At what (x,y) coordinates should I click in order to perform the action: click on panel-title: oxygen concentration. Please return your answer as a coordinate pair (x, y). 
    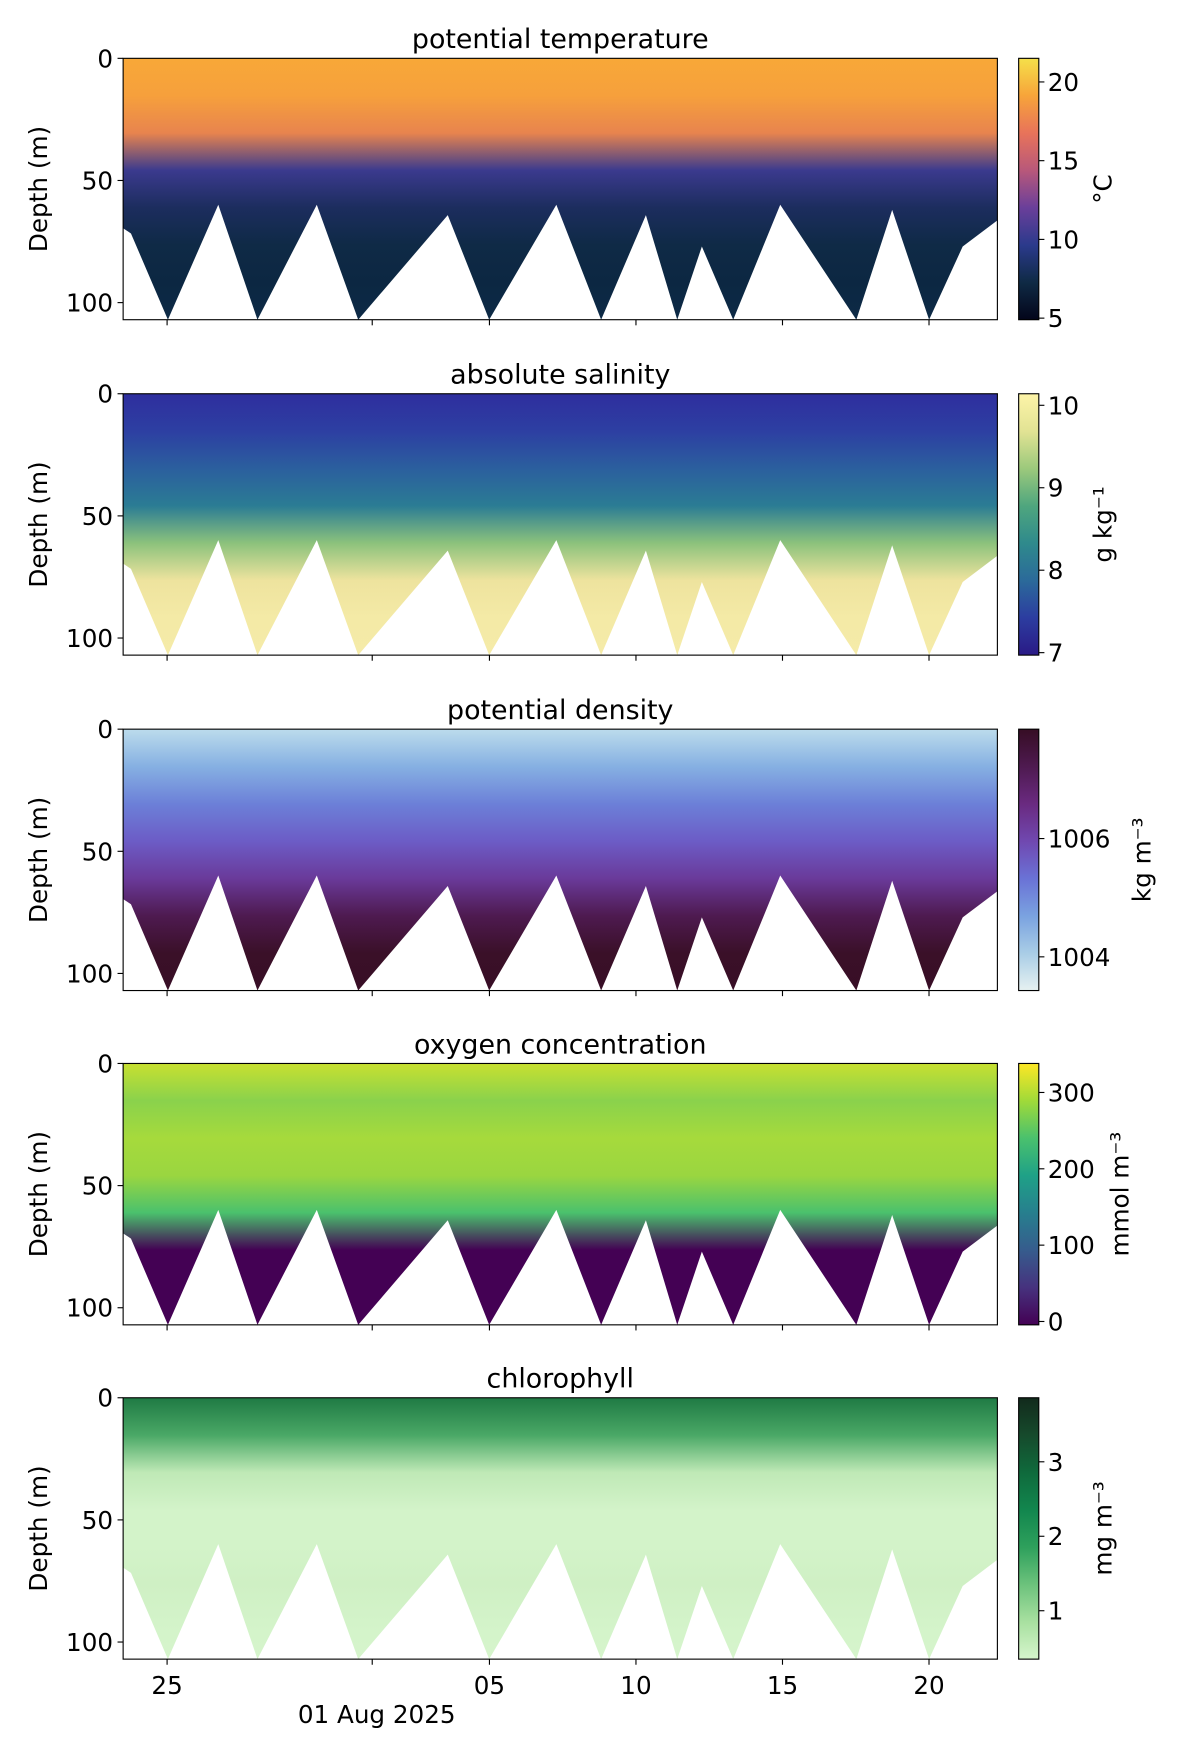
    Looking at the image, I should click on (560, 1044).